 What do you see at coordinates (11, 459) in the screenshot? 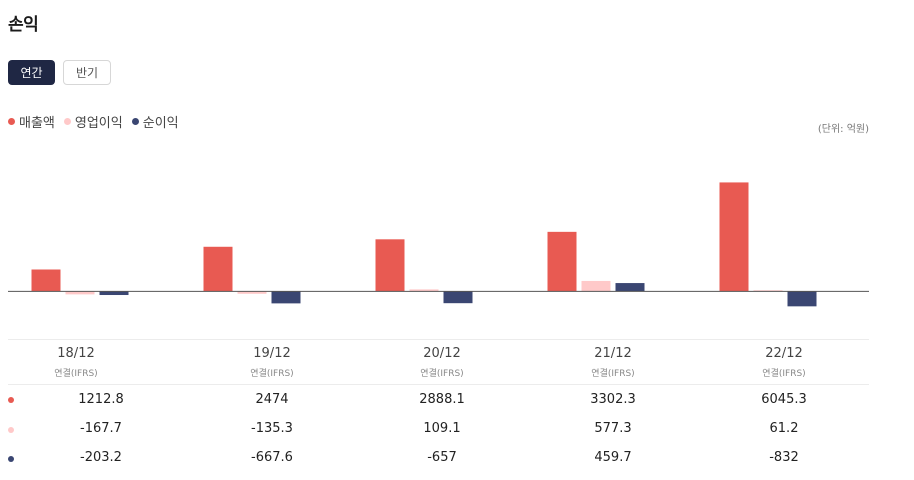
I see `row-marker-net-income` at bounding box center [11, 459].